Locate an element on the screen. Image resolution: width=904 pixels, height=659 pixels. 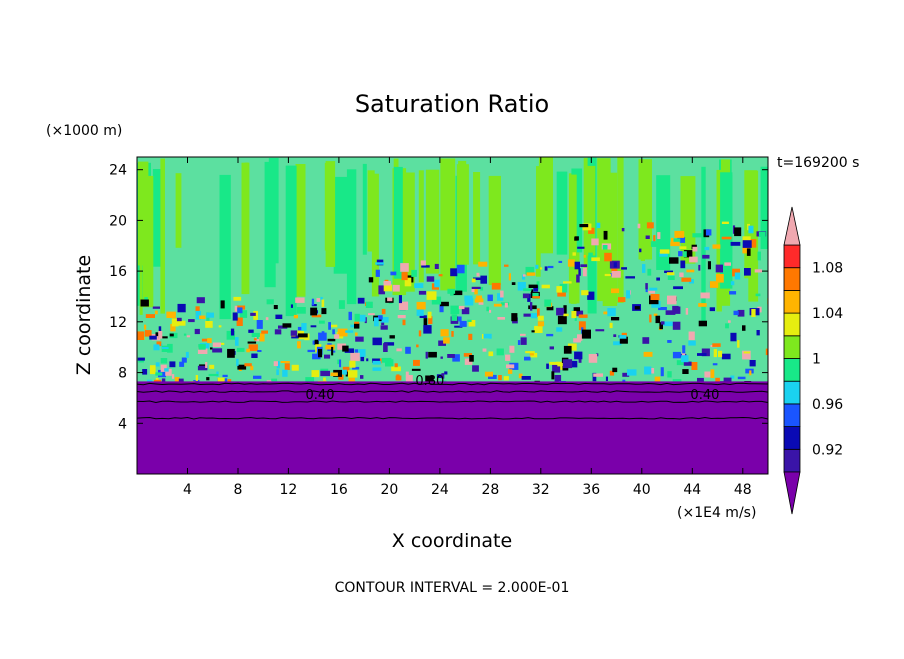
streak is located at coordinates (645, 209).